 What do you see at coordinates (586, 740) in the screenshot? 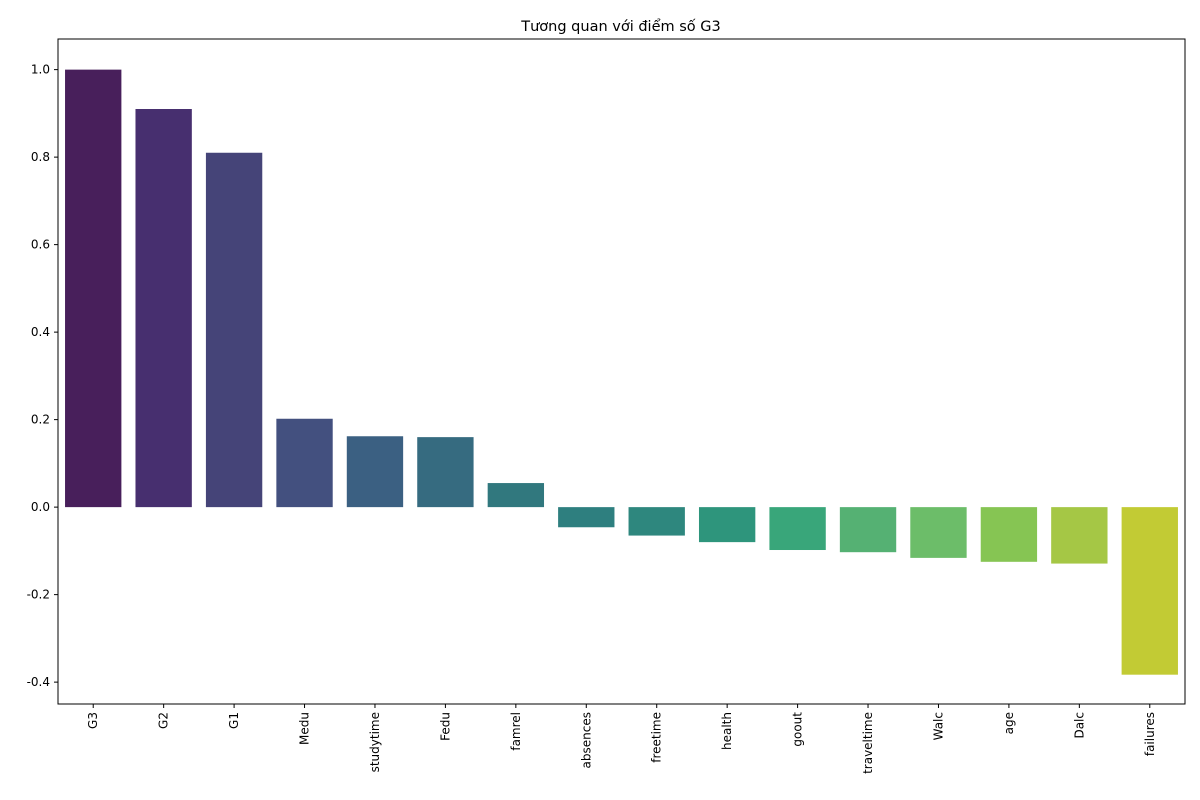
I see `x-tick-label: absences` at bounding box center [586, 740].